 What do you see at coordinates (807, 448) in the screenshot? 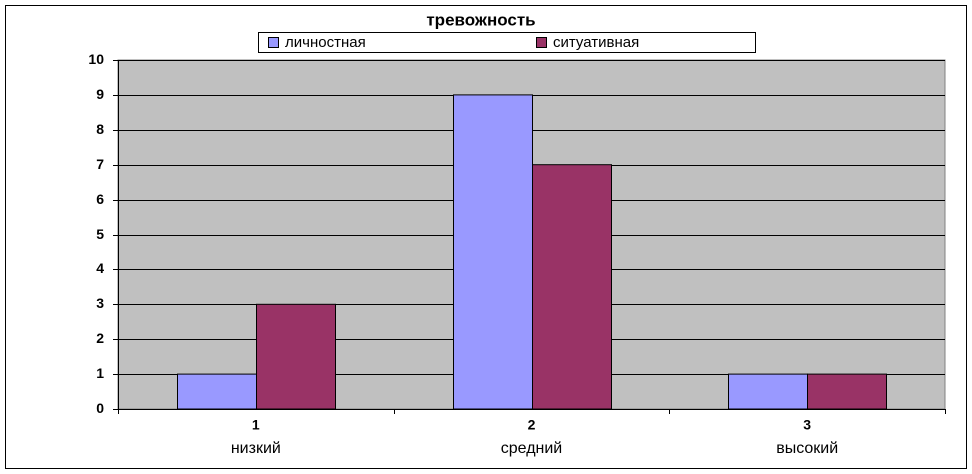
I see `x-group-label: высокий` at bounding box center [807, 448].